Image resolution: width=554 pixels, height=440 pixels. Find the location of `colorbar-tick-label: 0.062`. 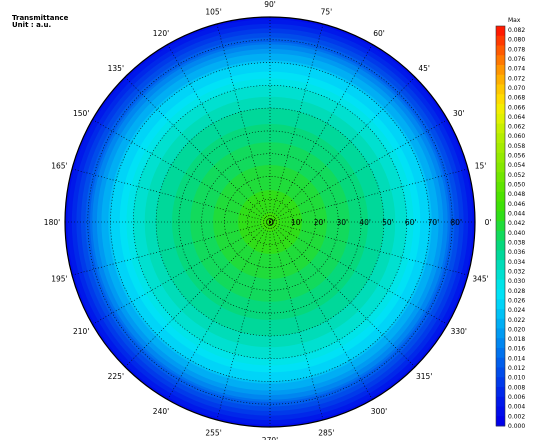

colorbar-tick-label: 0.062 is located at coordinates (516, 127).